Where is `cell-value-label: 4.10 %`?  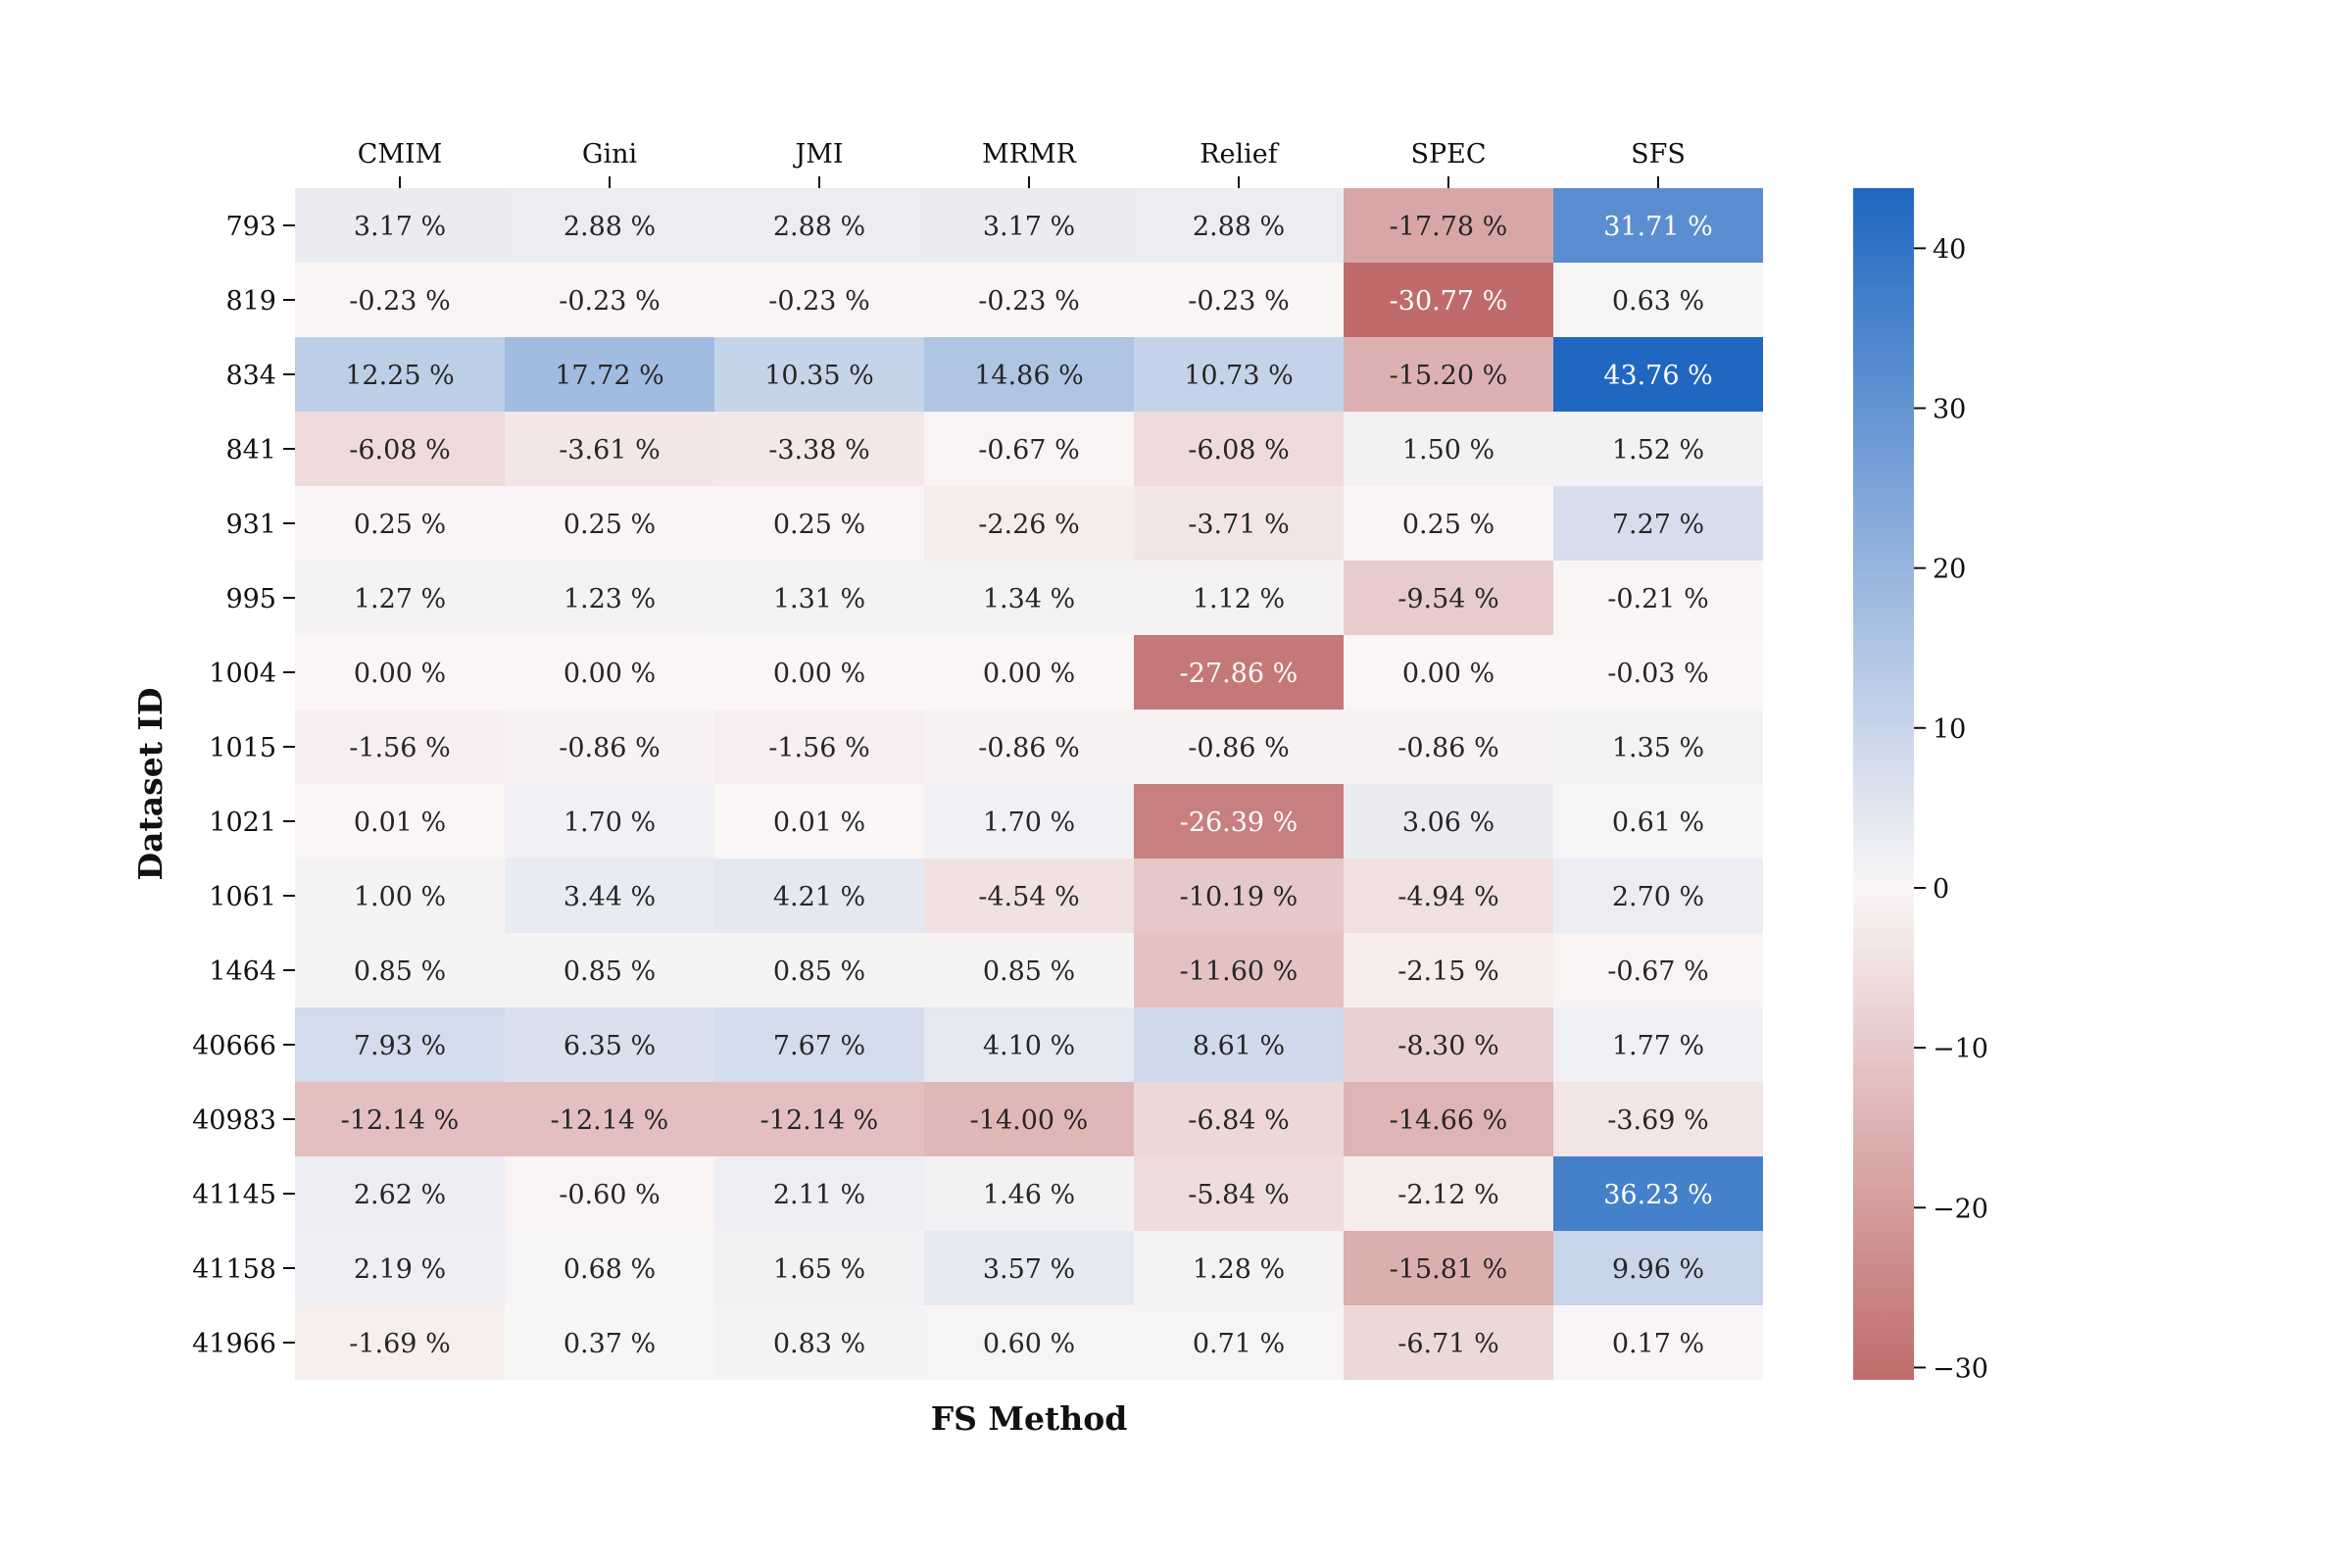
cell-value-label: 4.10 % is located at coordinates (1029, 1046).